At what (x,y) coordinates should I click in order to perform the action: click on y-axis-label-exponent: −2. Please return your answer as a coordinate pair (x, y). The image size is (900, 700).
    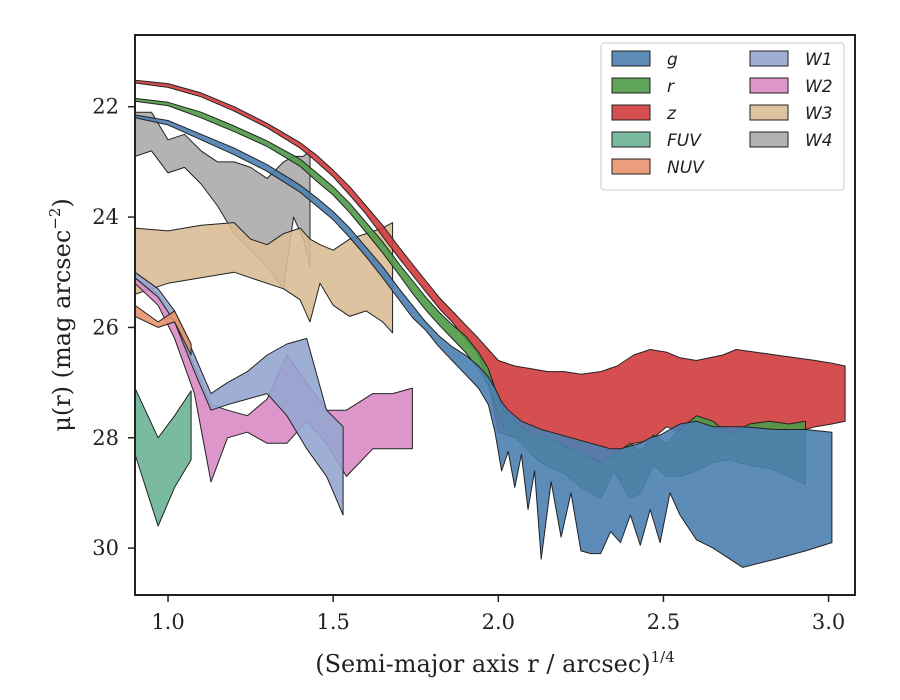
    Looking at the image, I should click on (55, 219).